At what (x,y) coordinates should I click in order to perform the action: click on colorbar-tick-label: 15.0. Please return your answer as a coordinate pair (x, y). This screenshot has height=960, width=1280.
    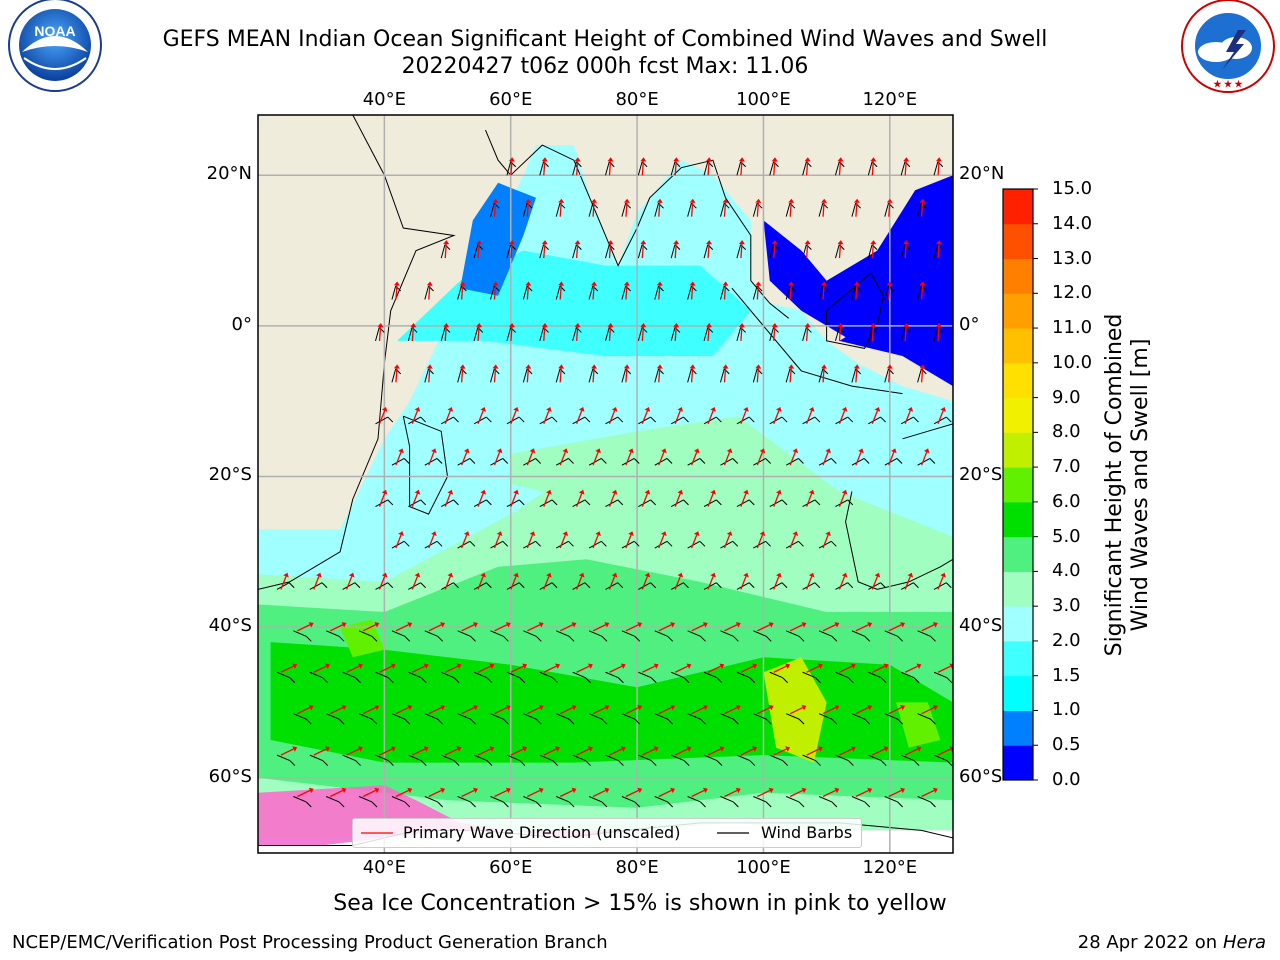
    Looking at the image, I should click on (1072, 188).